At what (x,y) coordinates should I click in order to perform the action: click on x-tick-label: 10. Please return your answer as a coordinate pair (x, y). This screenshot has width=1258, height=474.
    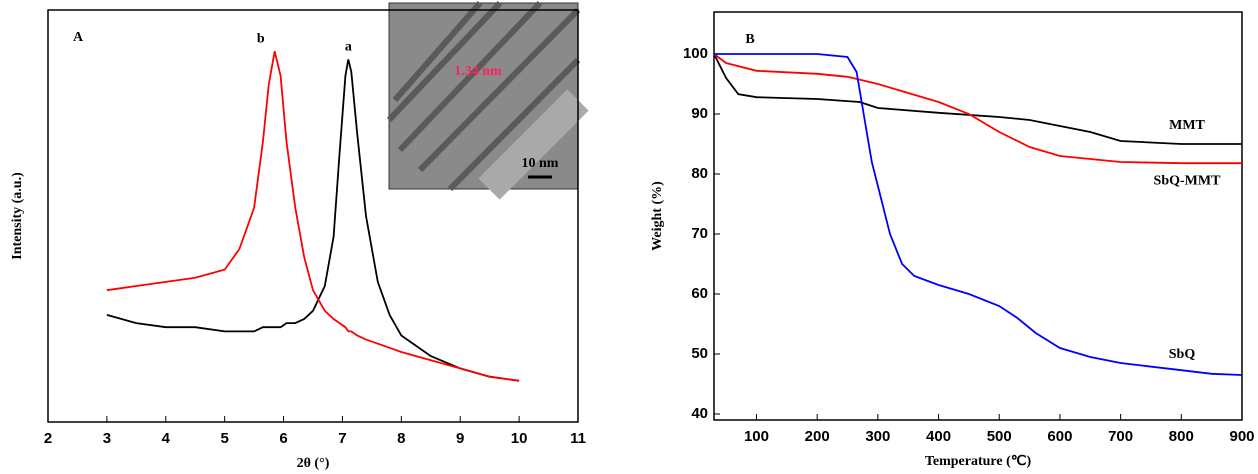
    Looking at the image, I should click on (519, 438).